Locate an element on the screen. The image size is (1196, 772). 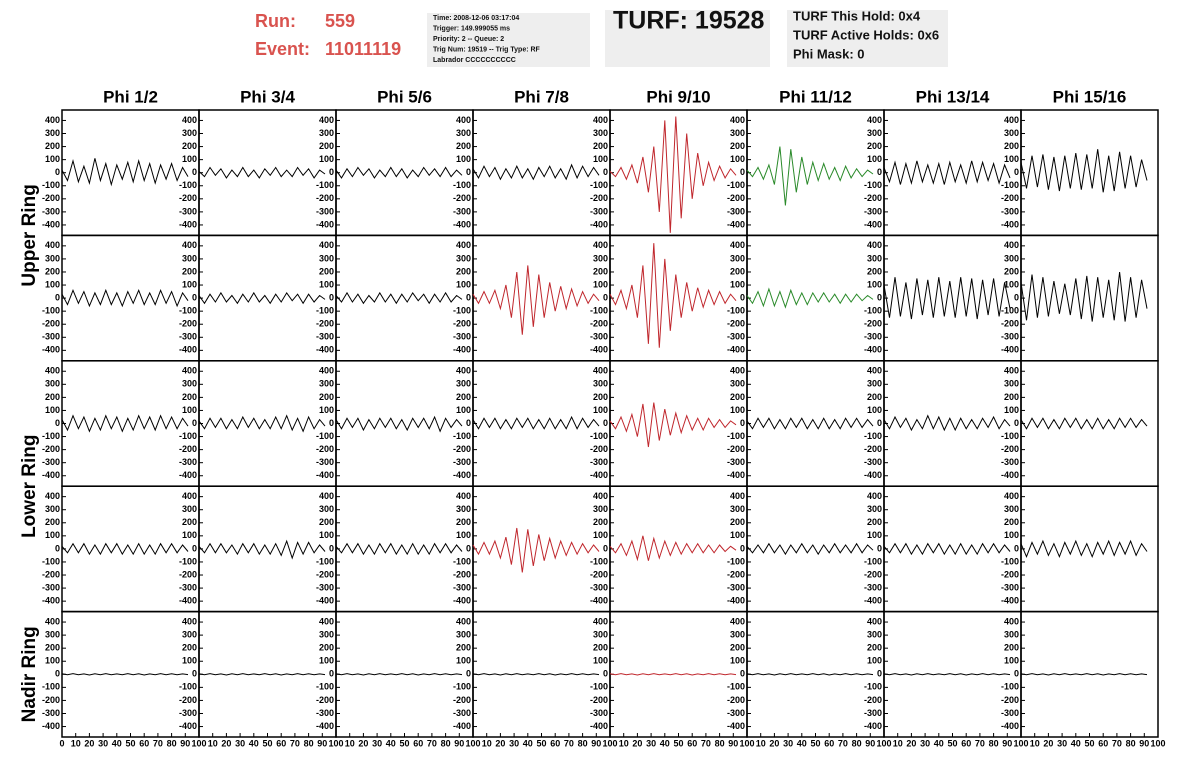
x-tick-label: 70 is located at coordinates (295, 743).